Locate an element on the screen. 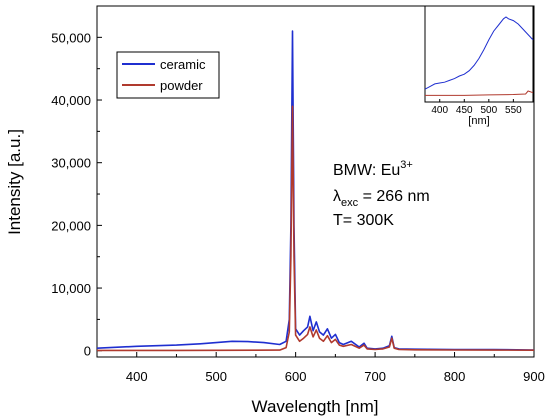 Image resolution: width=550 pixels, height=420 pixels. annotation: BMW: Eu3+ λexc = 266 nm T= 300K is located at coordinates (381, 194).